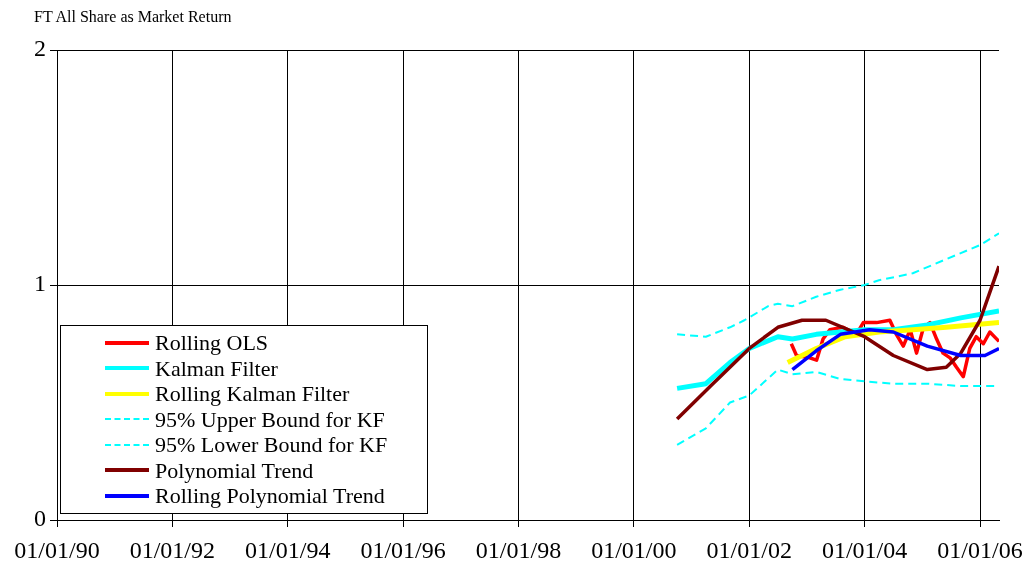  What do you see at coordinates (634, 549) in the screenshot?
I see `x-tick-label: 01/01/00` at bounding box center [634, 549].